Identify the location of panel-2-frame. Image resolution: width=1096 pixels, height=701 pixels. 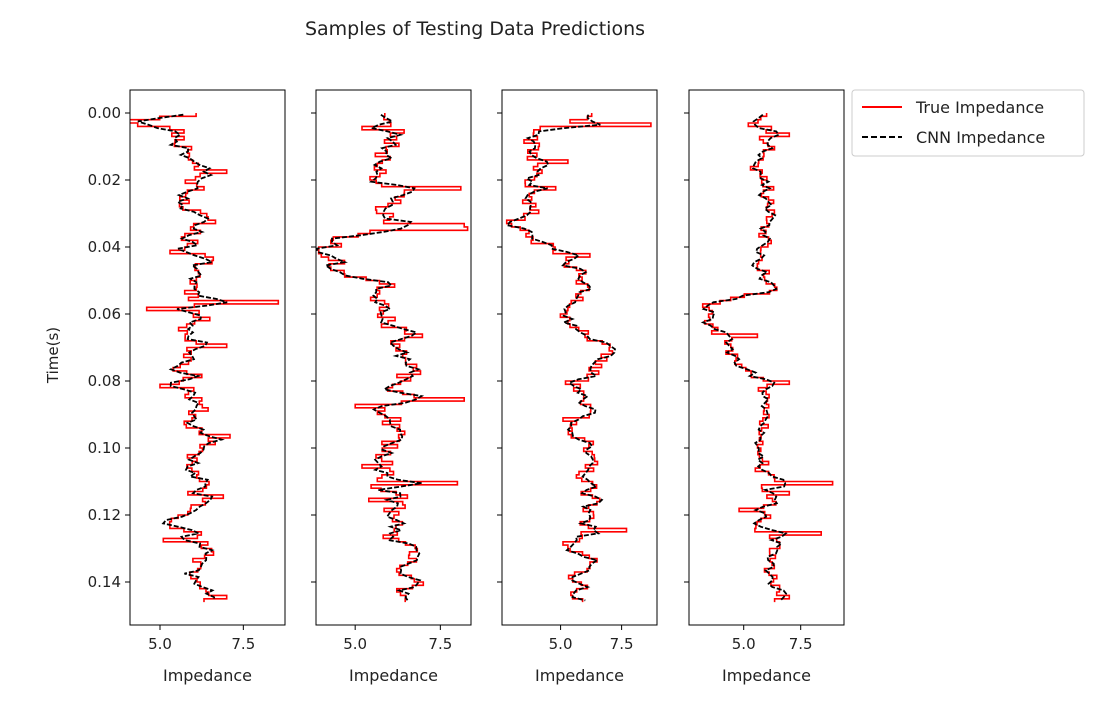
(393, 357).